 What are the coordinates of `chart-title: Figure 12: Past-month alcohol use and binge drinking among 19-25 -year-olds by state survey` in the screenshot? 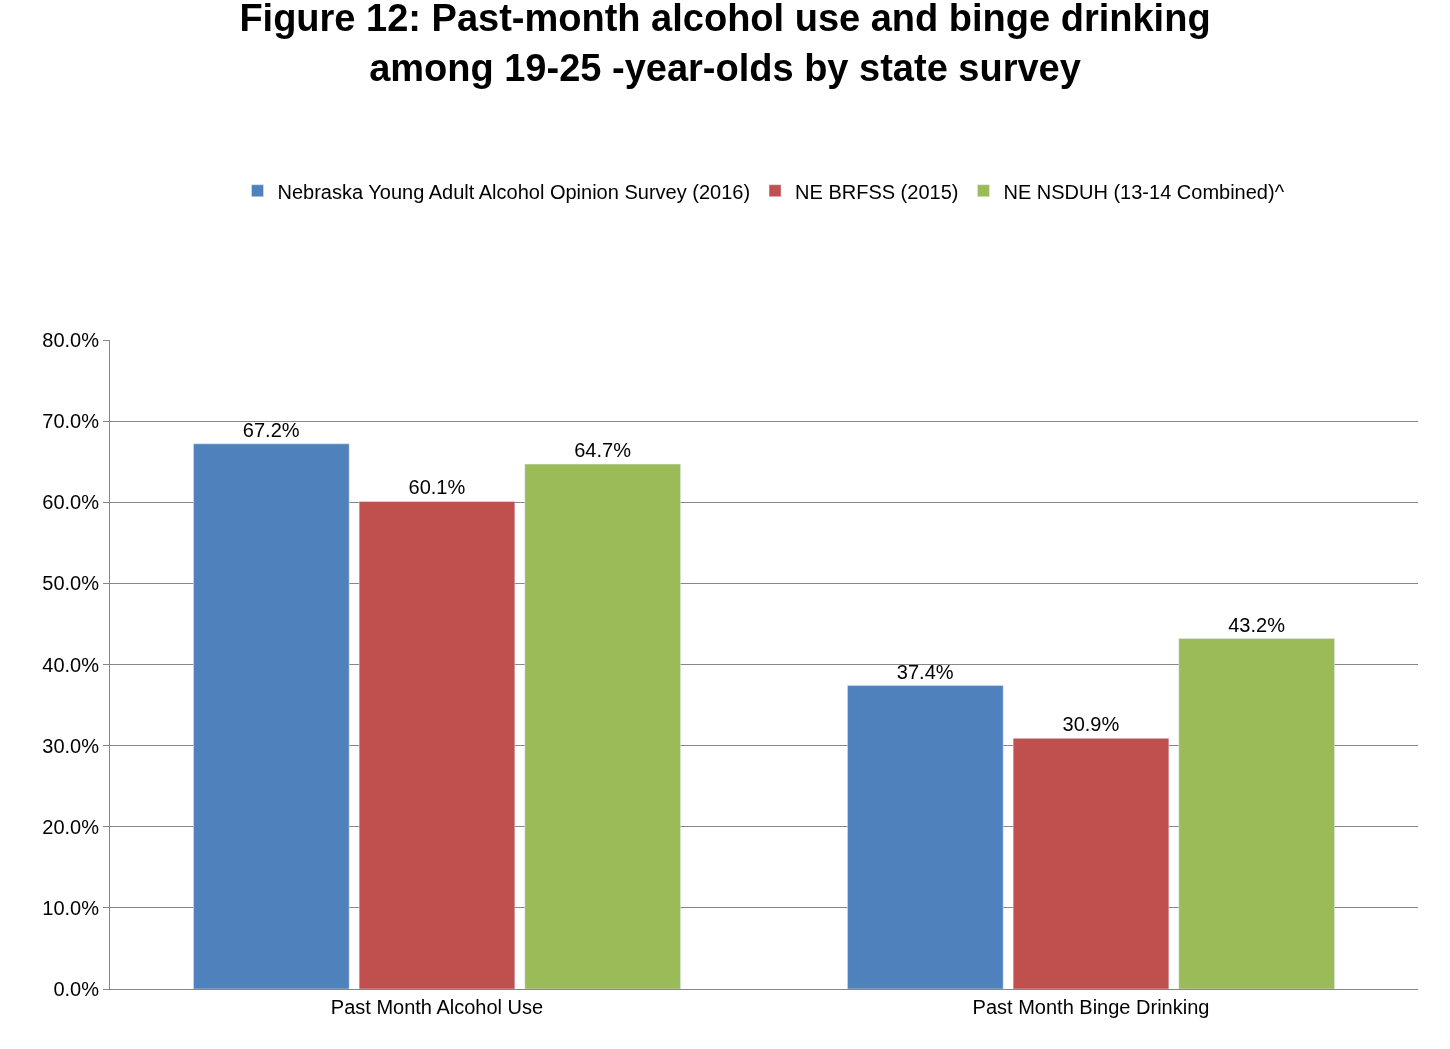 It's located at (725, 44).